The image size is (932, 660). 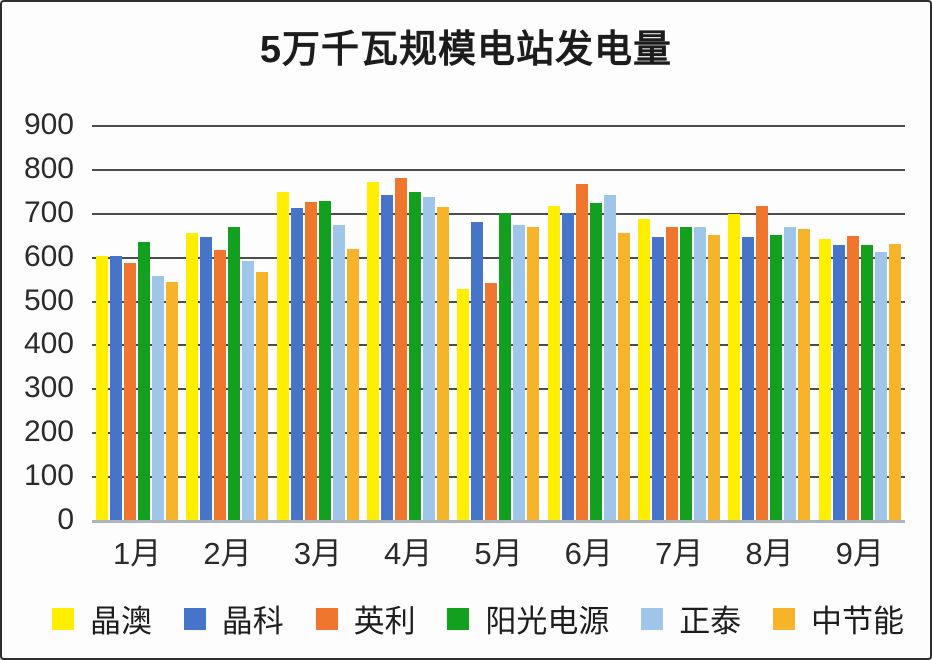 I want to click on bar-group-2月, so click(x=227, y=322).